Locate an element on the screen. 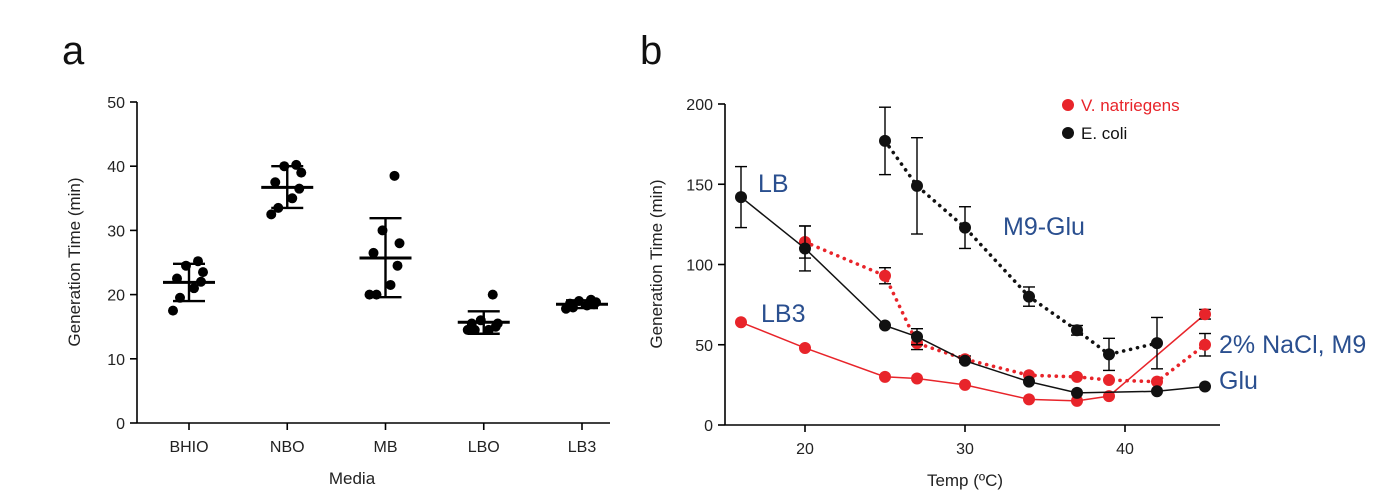 This screenshot has height=497, width=1397. panel-b-y-tick-label-0: 0 is located at coordinates (708, 426).